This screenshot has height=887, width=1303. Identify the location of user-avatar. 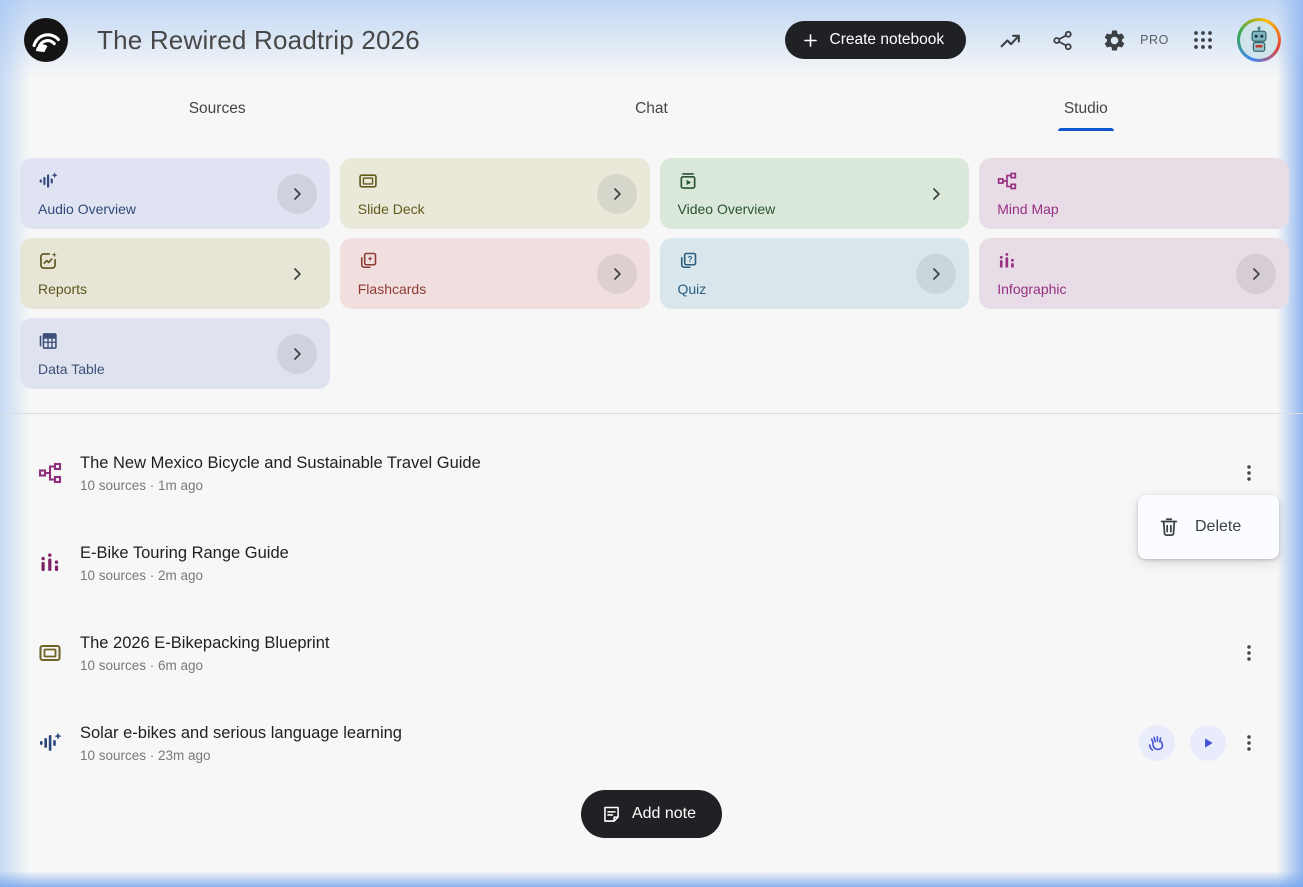
(1259, 40).